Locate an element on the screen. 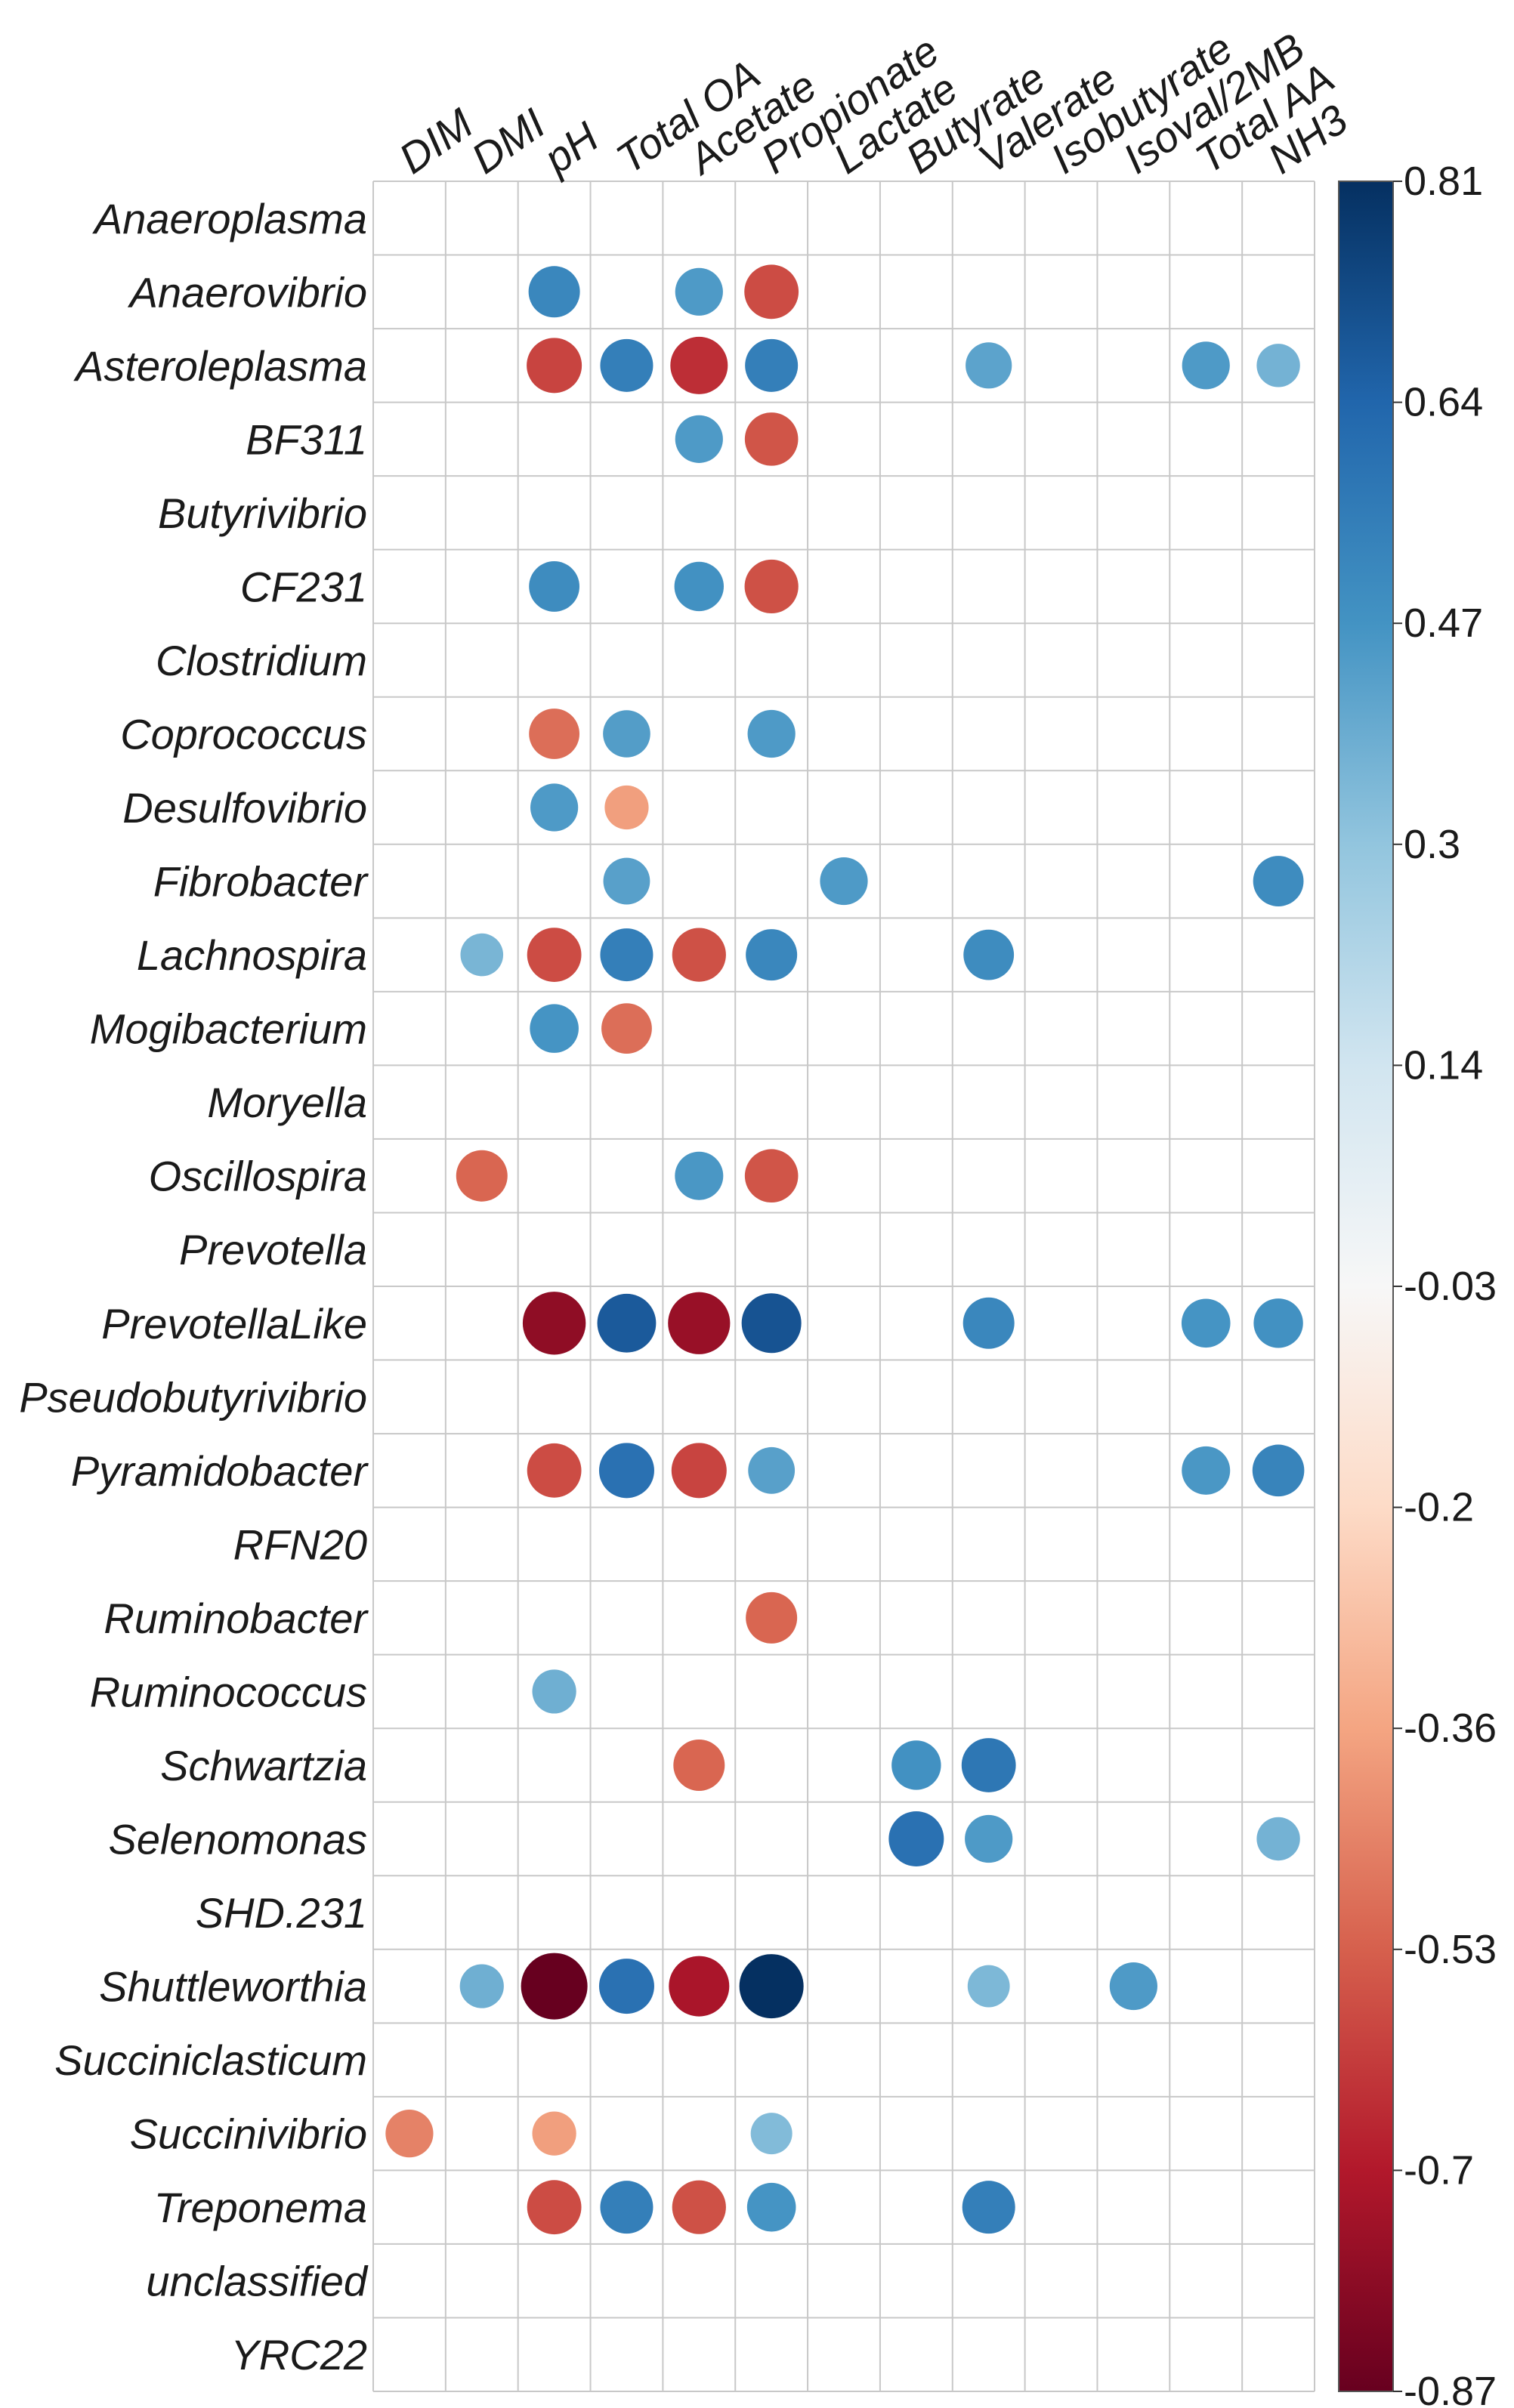 Image resolution: width=1514 pixels, height=2408 pixels. dot-oscillospira-dmi is located at coordinates (482, 1176).